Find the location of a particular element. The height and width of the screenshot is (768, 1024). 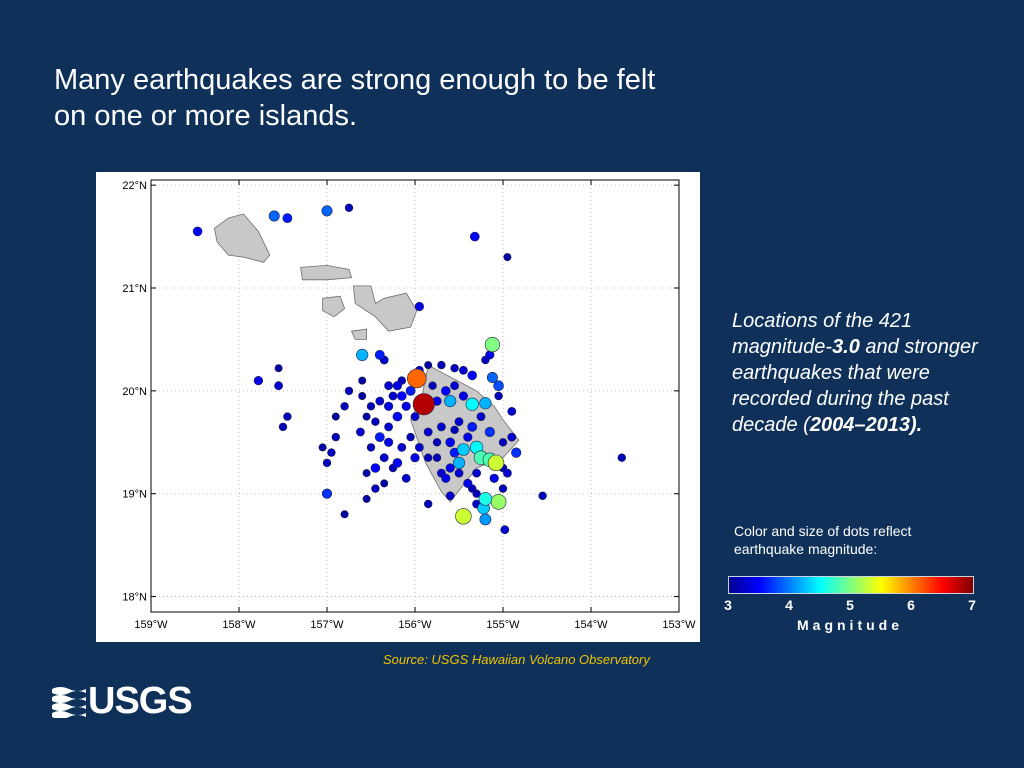

x-tick-label: 158°W is located at coordinates (239, 625).